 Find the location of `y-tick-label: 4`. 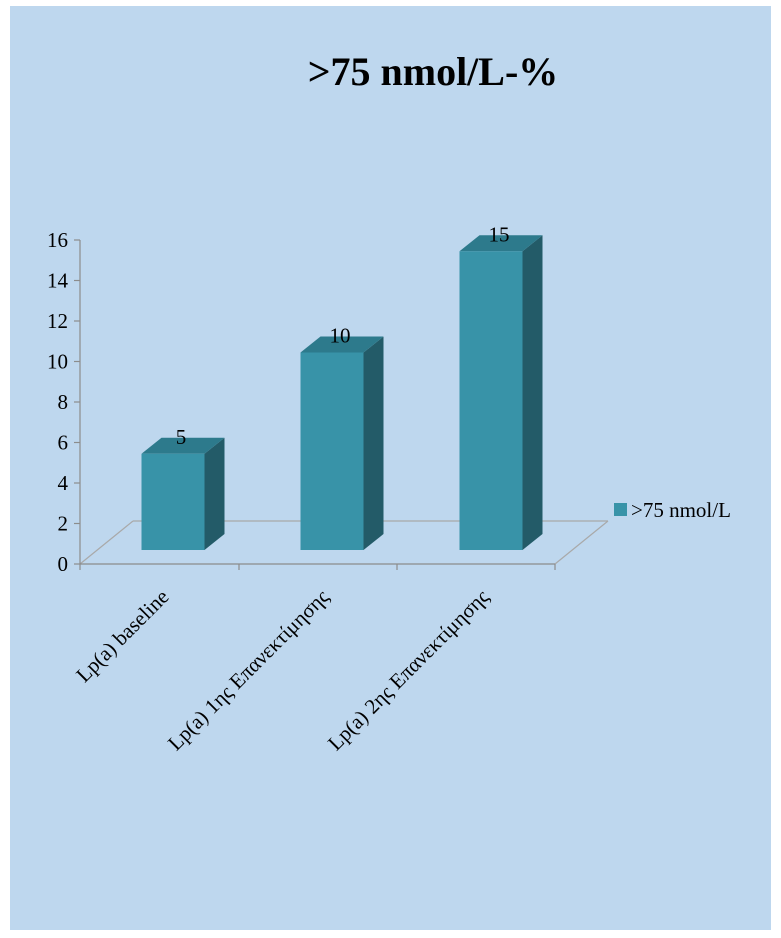

y-tick-label: 4 is located at coordinates (63, 483).